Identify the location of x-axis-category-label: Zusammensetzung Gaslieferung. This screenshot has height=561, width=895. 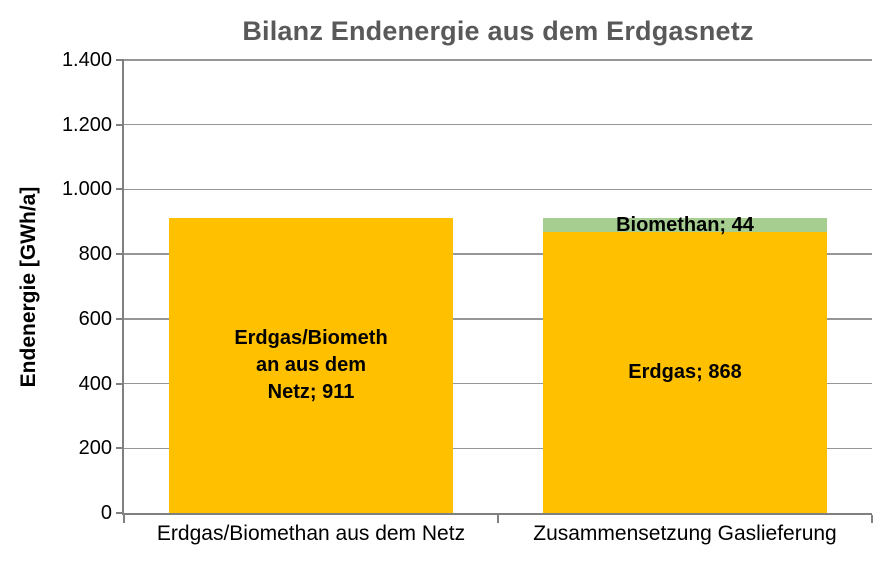
(685, 533).